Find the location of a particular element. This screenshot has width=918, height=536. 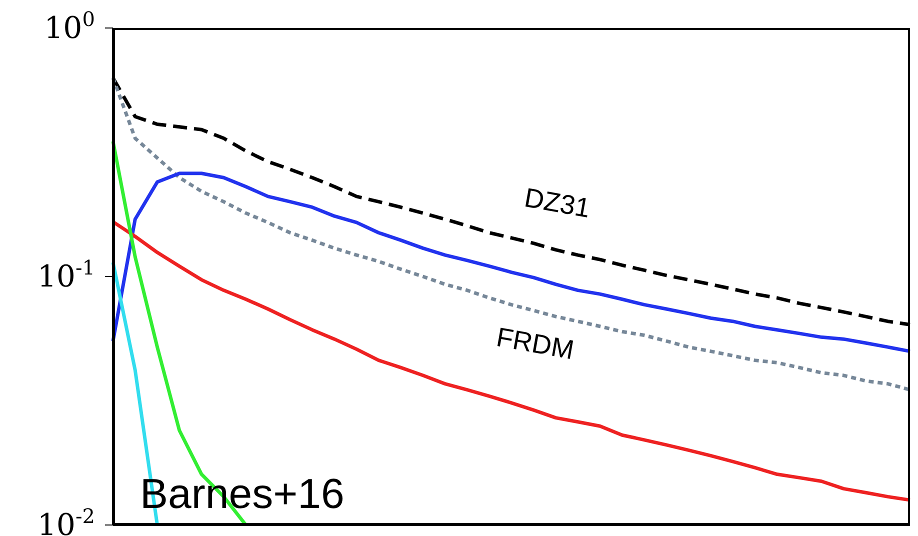

text: DZ31 is located at coordinates (557, 203).